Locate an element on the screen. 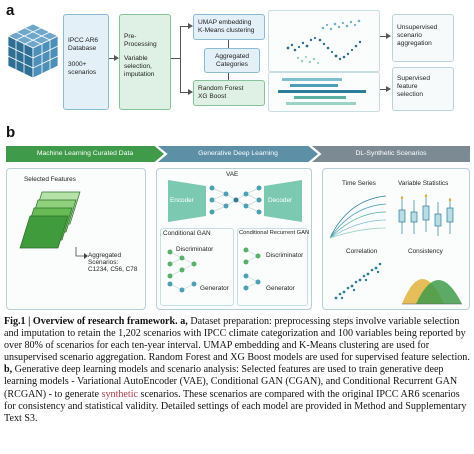 This screenshot has width=474, height=454. vae-encoder-label: Encoder is located at coordinates (182, 200).